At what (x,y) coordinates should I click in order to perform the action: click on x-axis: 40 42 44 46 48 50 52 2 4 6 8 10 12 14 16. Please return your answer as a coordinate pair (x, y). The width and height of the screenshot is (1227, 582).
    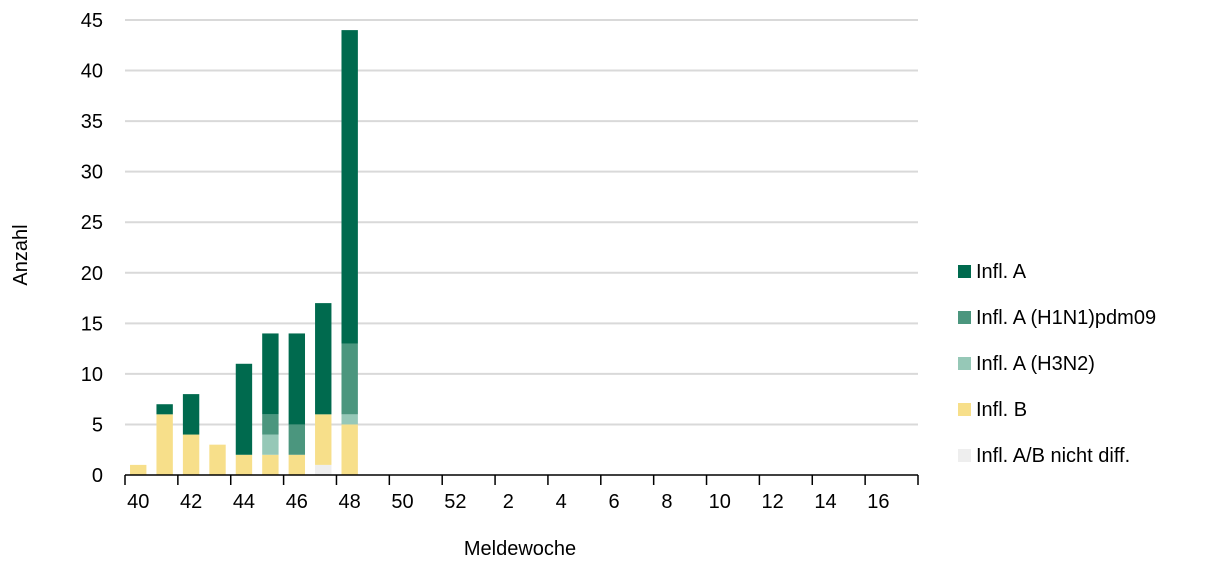
    Looking at the image, I should click on (521, 493).